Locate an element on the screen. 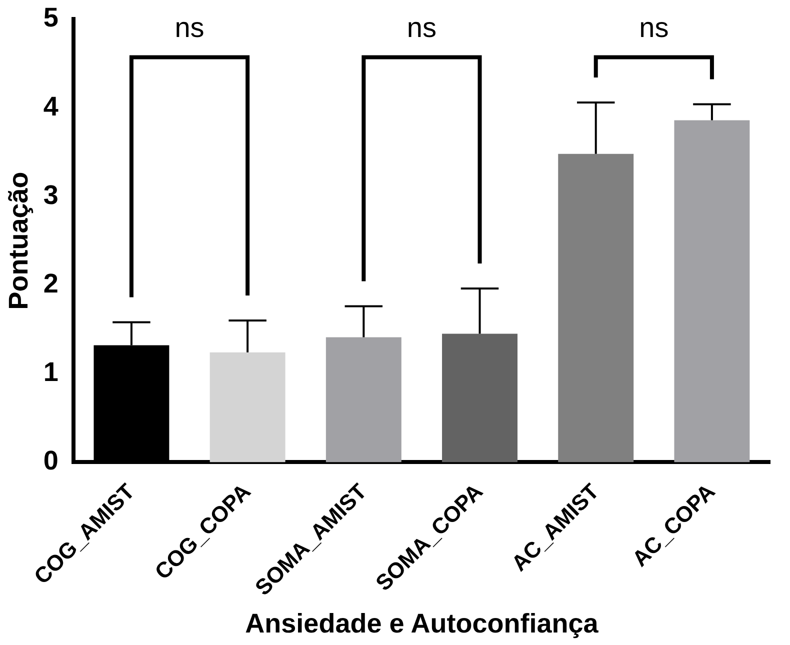  x-axis-title: Ansiedade e Autoconfiança is located at coordinates (422, 623).